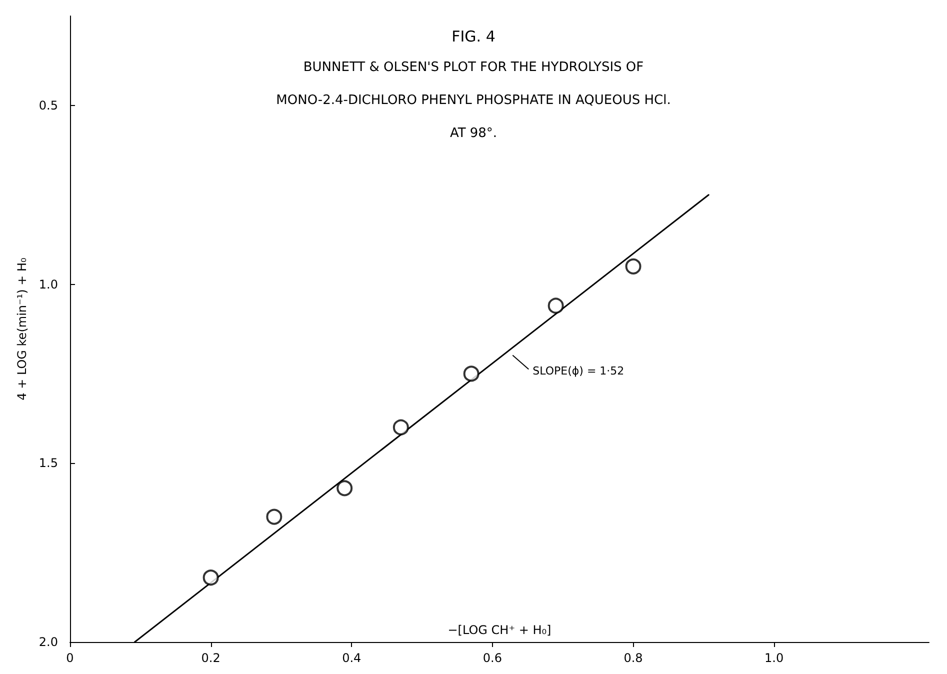 The height and width of the screenshot is (674, 947). Describe the element at coordinates (474, 37) in the screenshot. I see `text: FIG. 4` at that location.